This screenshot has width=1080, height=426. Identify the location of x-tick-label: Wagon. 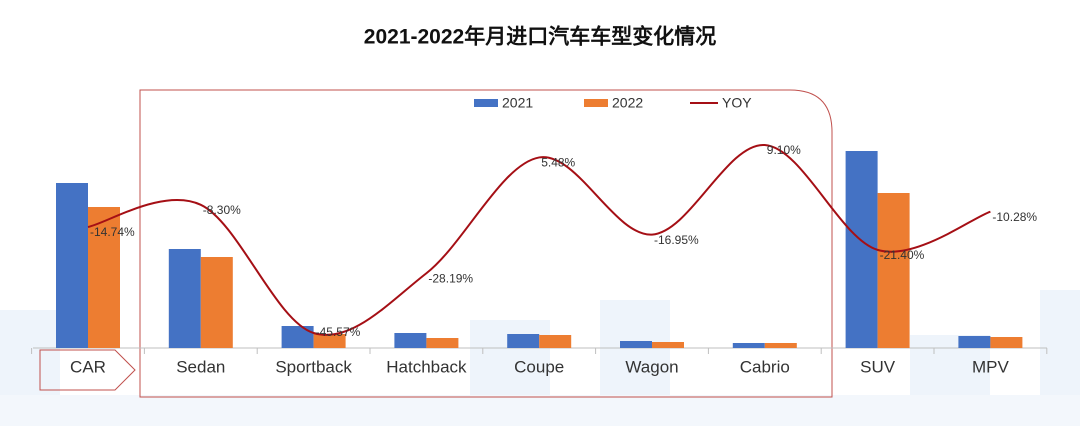
(651, 366).